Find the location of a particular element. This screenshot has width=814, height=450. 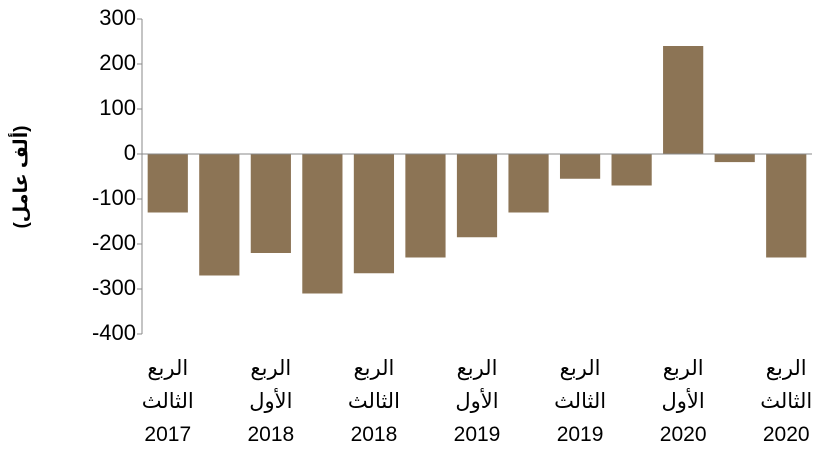

y-tick-label: 300 is located at coordinates (117, 17).